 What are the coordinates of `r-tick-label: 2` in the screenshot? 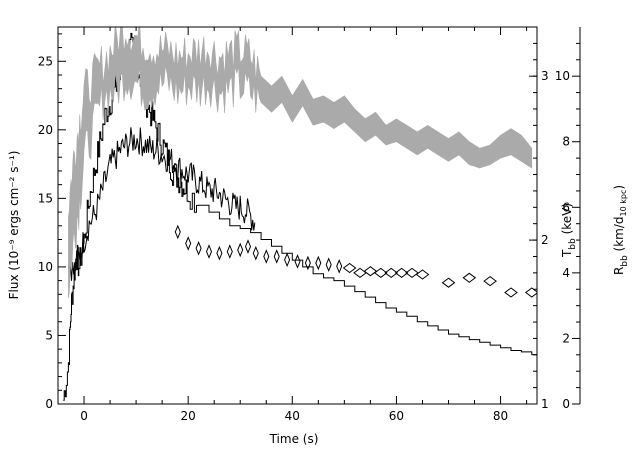 It's located at (566, 338).